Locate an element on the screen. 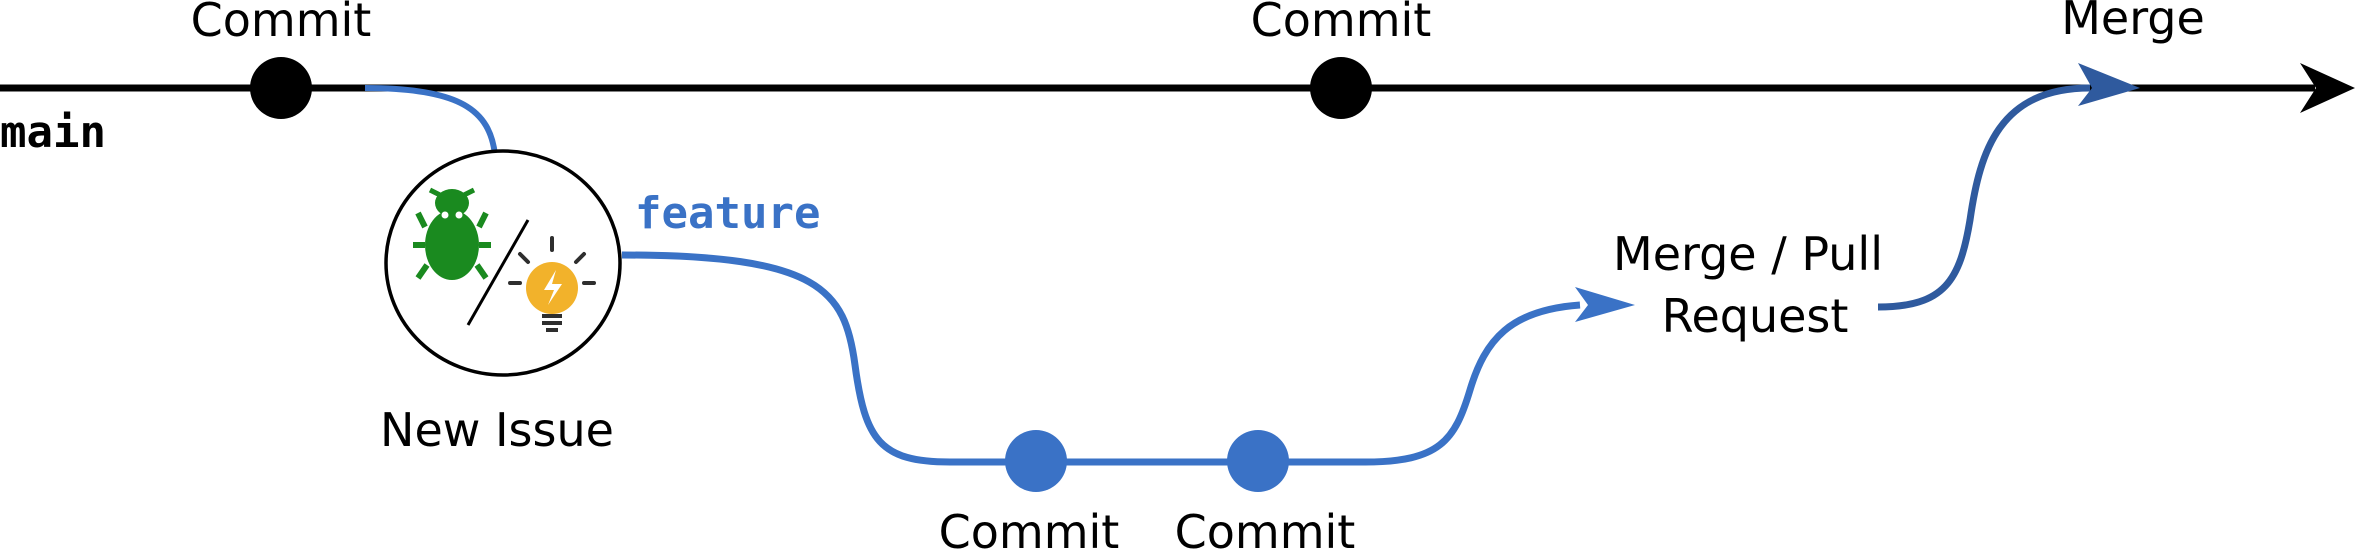 Image resolution: width=2355 pixels, height=553 pixels. merge-label: Merge is located at coordinates (2133, 22).